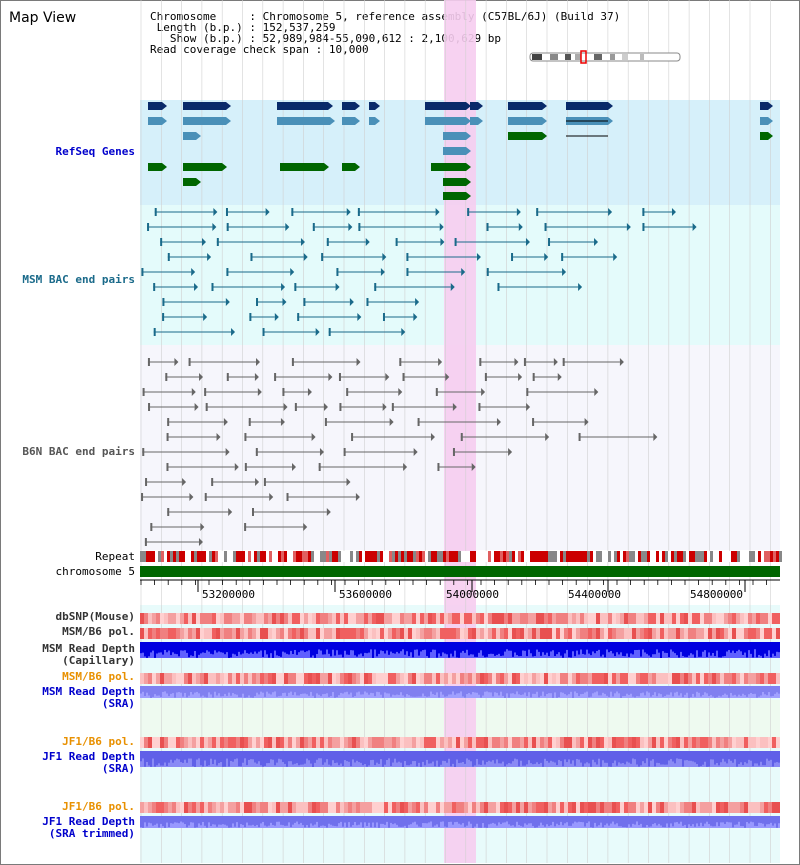 The width and height of the screenshot is (800, 865). I want to click on bac-end, so click(163, 317).